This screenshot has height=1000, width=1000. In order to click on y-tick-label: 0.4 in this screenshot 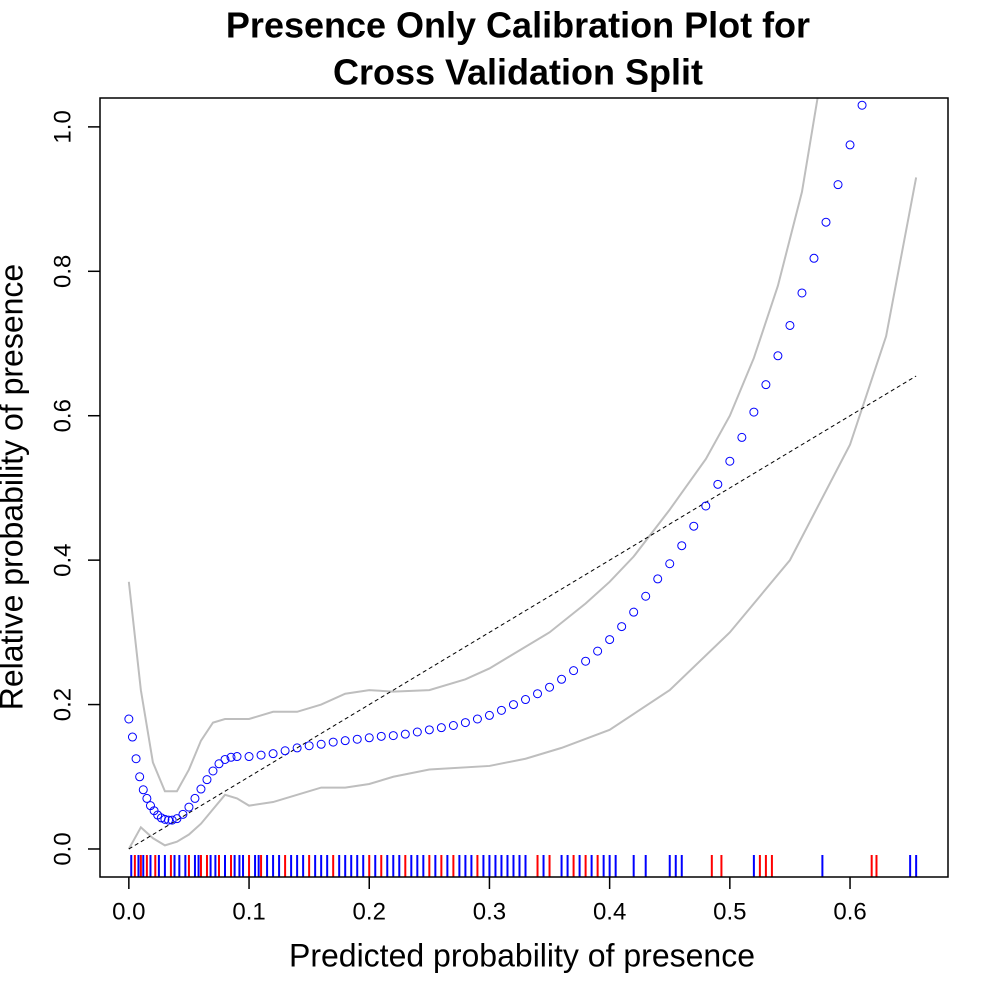, I will do `click(62, 559)`.